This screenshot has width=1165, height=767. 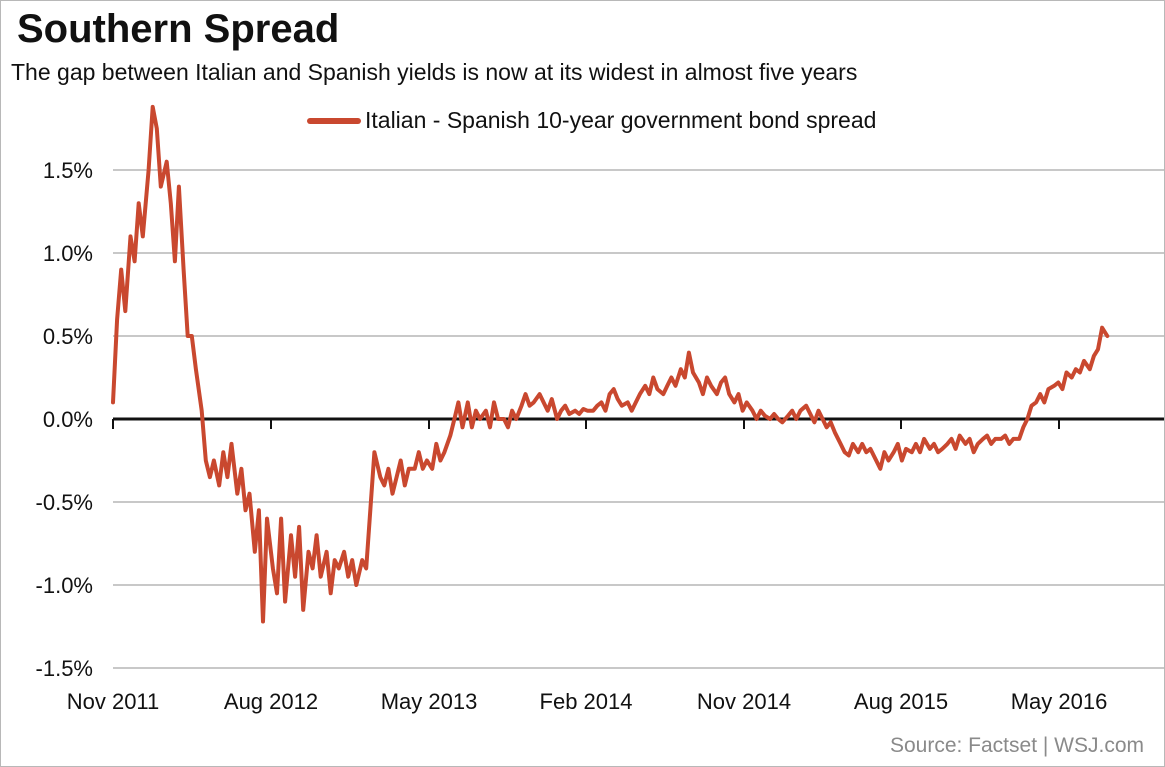 I want to click on y-tick-label: -0.5%, so click(x=64, y=502).